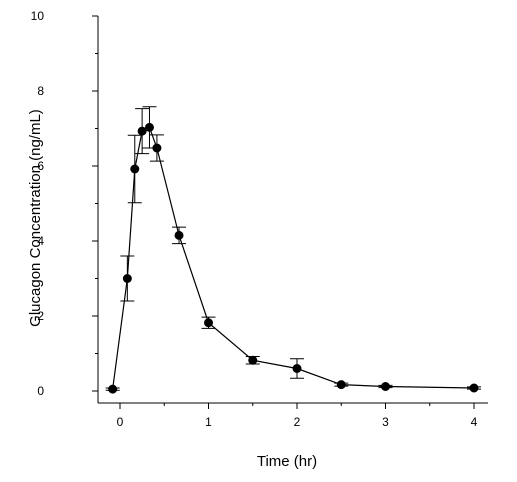 This screenshot has width=517, height=482. I want to click on y-tick-label: 2, so click(40, 316).